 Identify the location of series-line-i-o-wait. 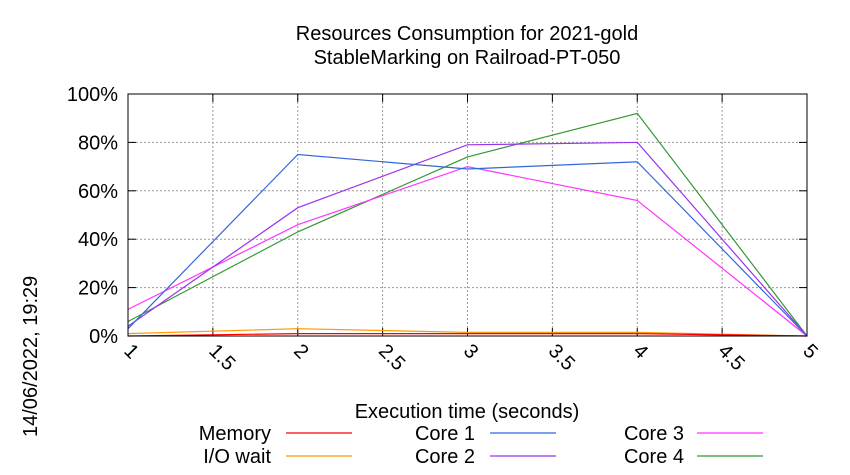
(467, 332).